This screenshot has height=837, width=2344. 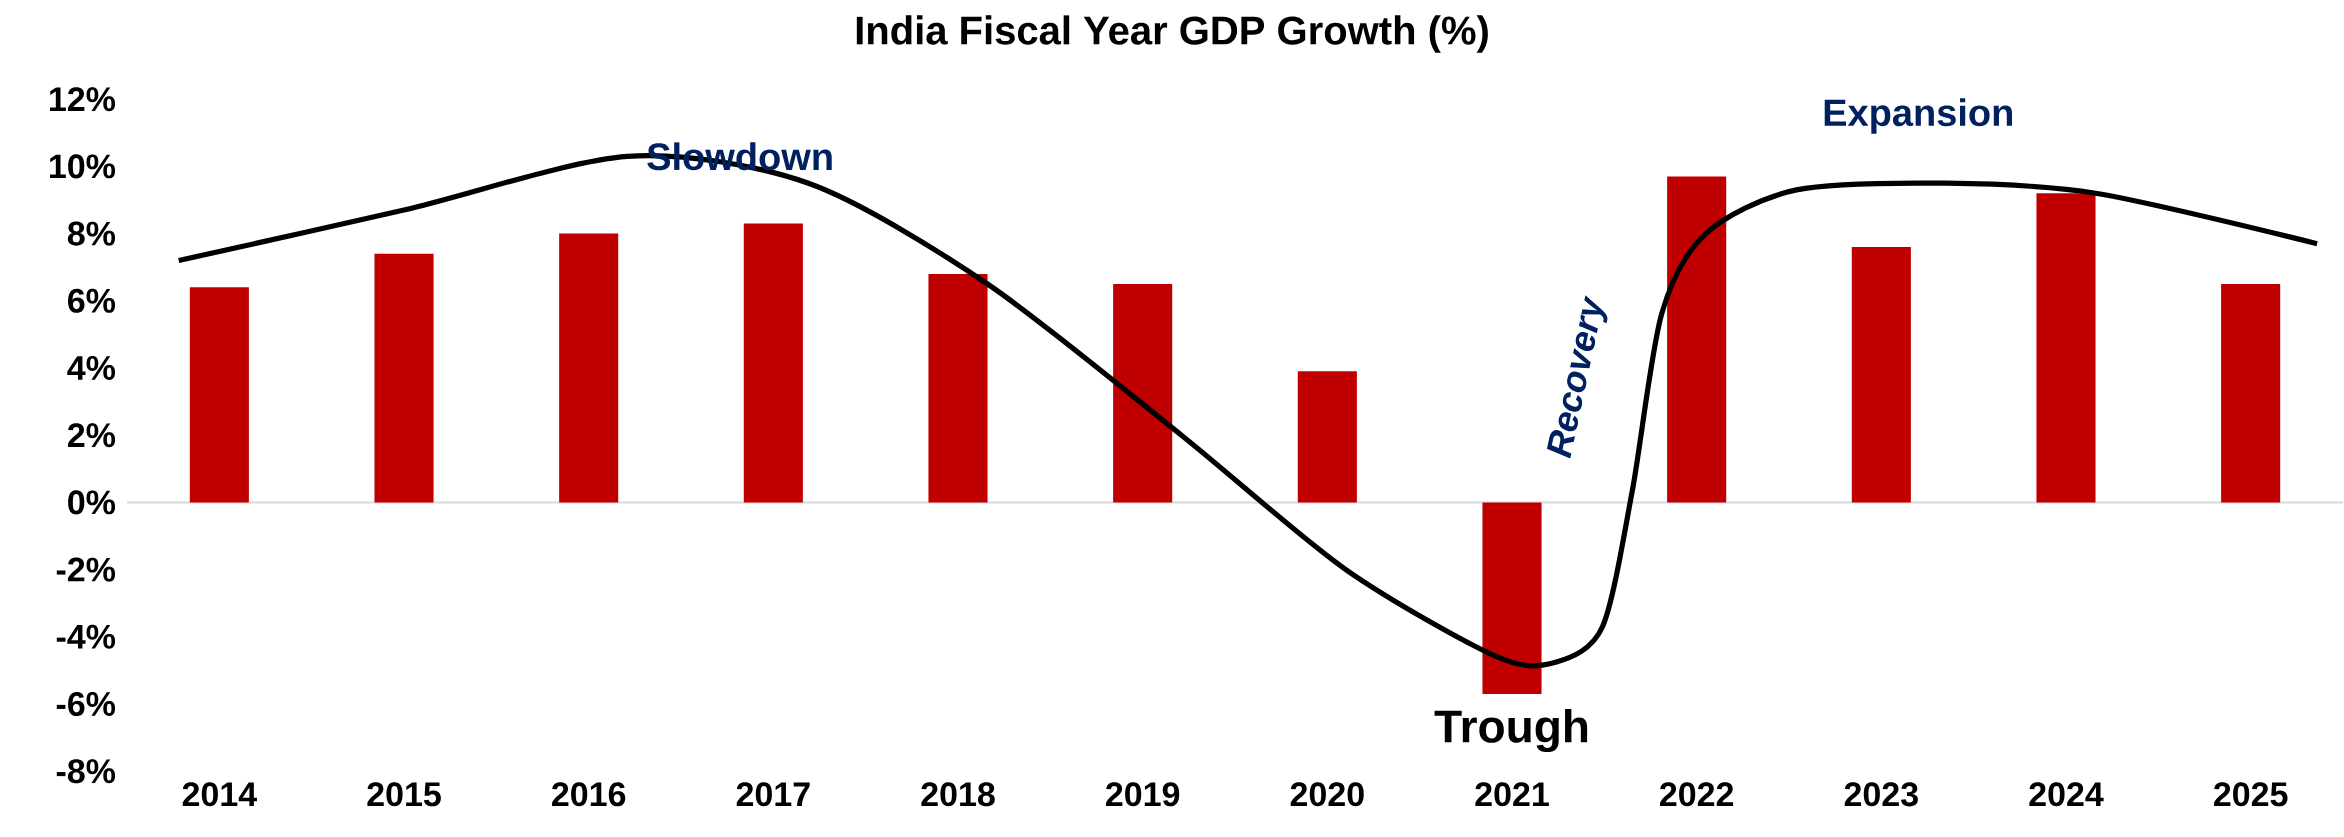 What do you see at coordinates (958, 794) in the screenshot?
I see `x-tick-label: 2018` at bounding box center [958, 794].